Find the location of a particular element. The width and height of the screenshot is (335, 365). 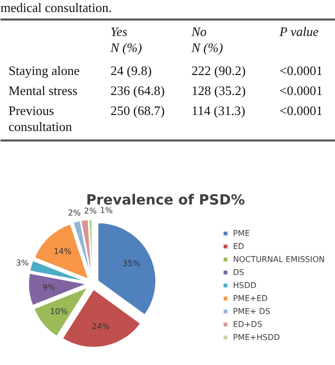

text: 128 (35.2) is located at coordinates (219, 90).